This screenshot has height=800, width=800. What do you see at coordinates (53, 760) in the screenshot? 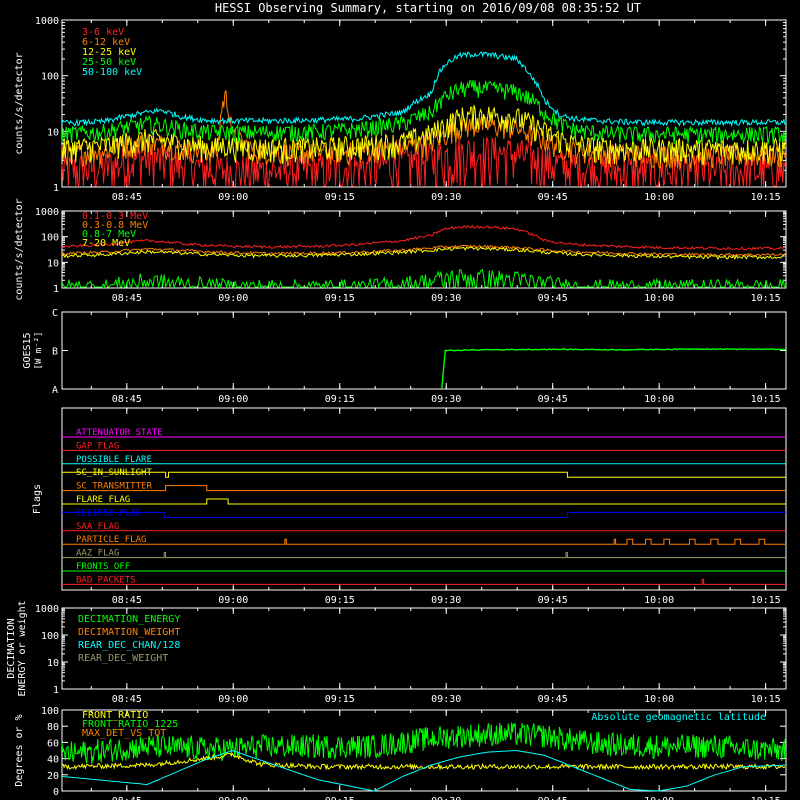
I see `y-tick-label: 40` at bounding box center [53, 760].